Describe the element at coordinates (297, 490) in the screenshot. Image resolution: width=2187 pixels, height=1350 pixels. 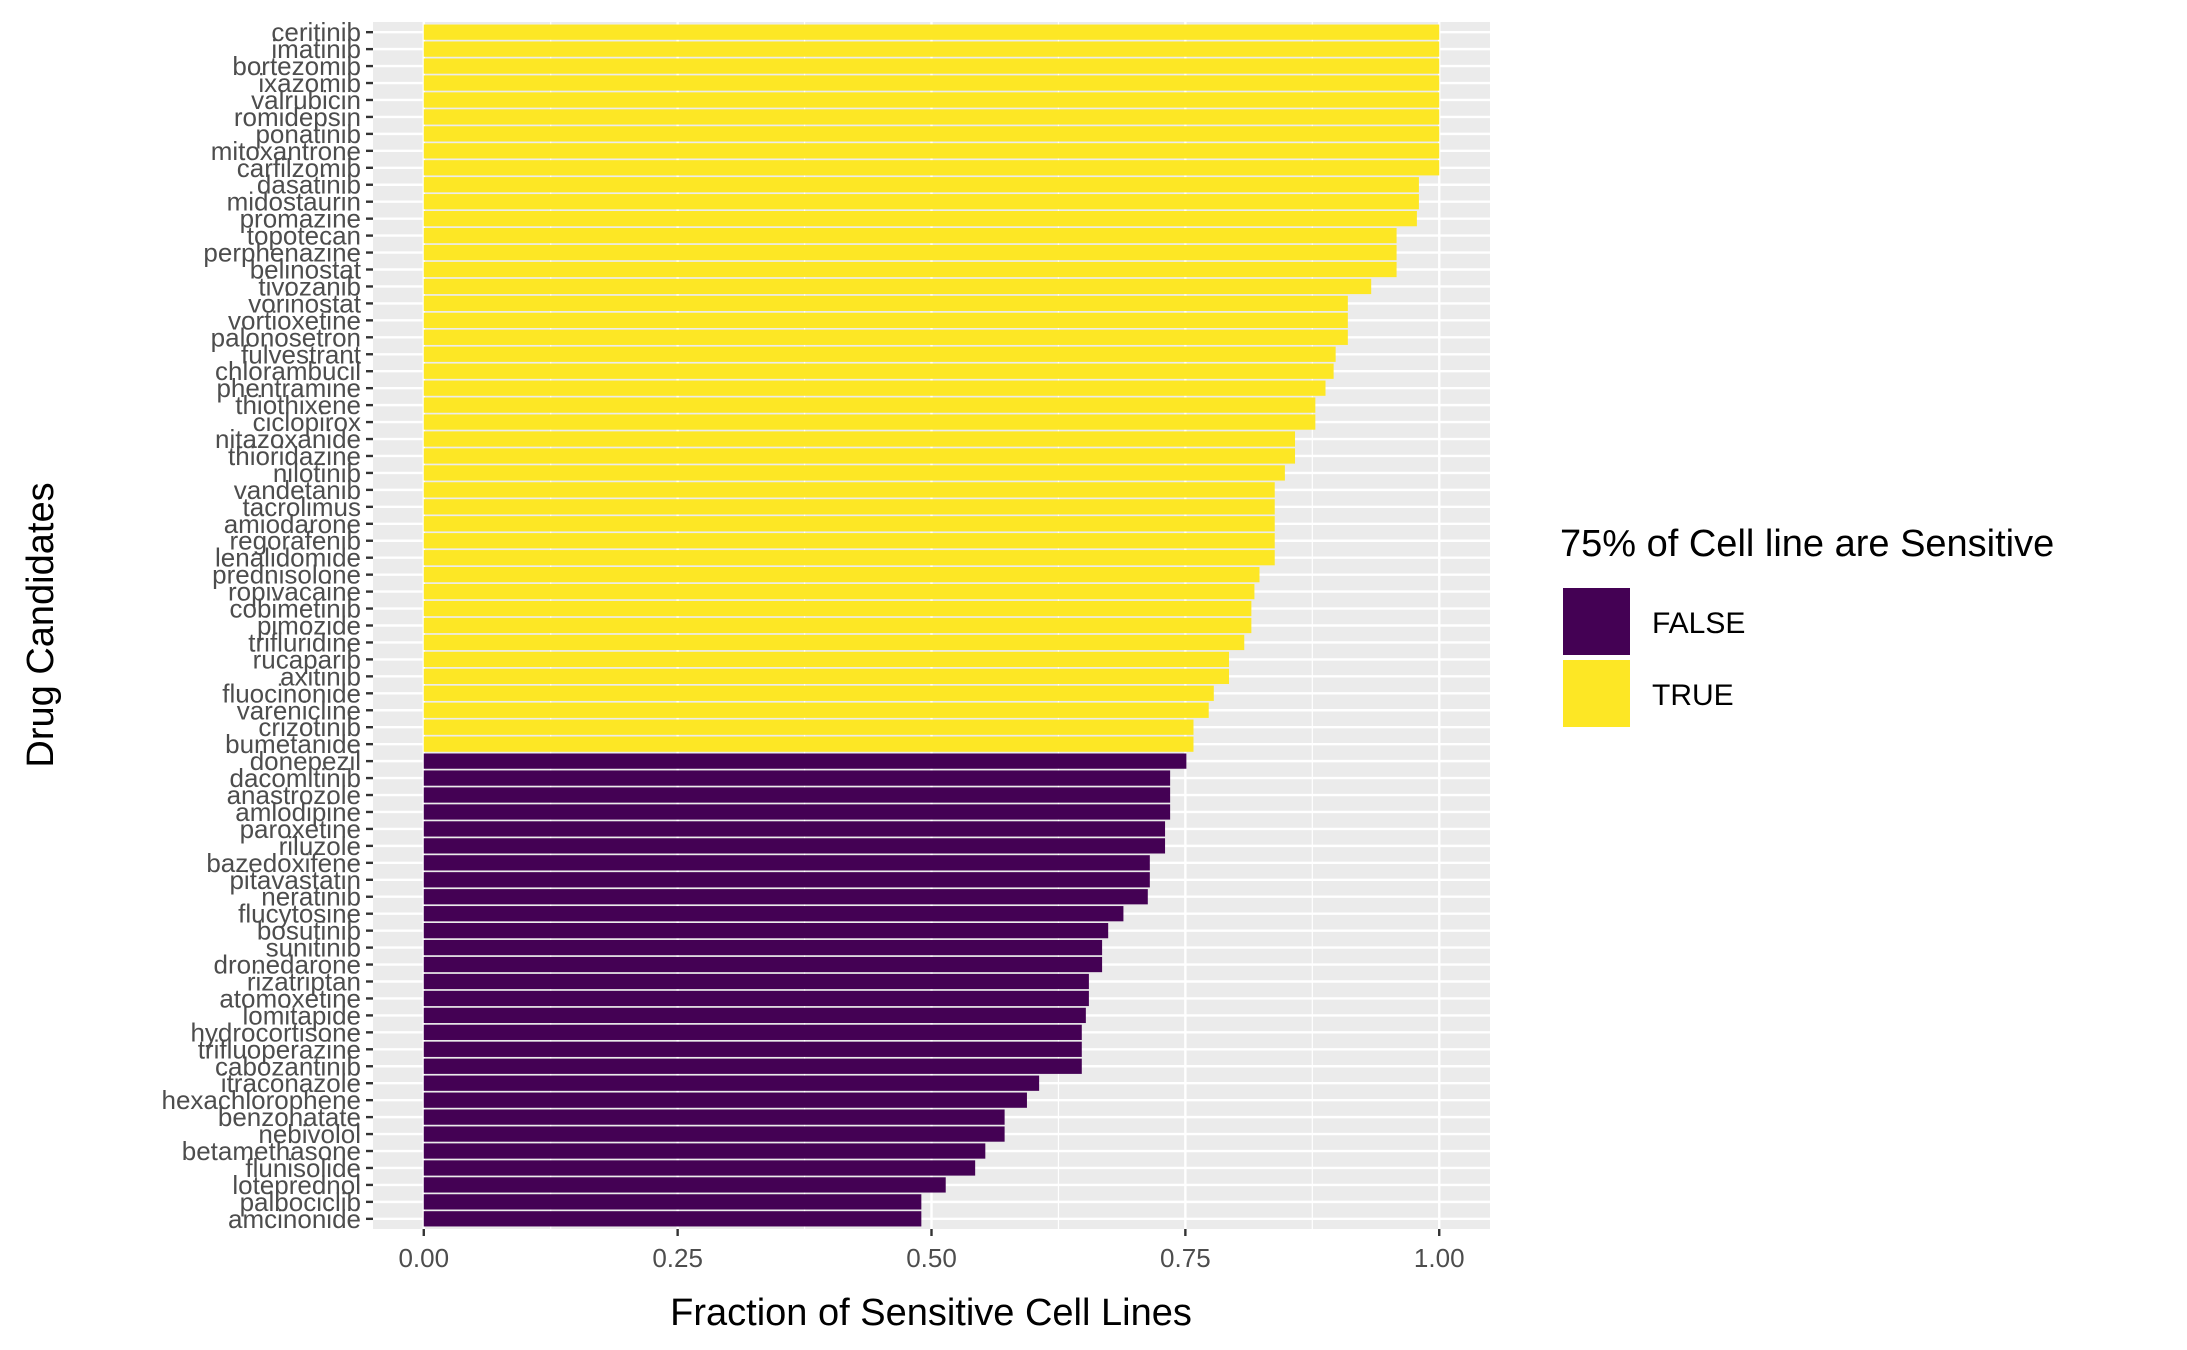
I see `y-tick-label: vandetanib` at that location.